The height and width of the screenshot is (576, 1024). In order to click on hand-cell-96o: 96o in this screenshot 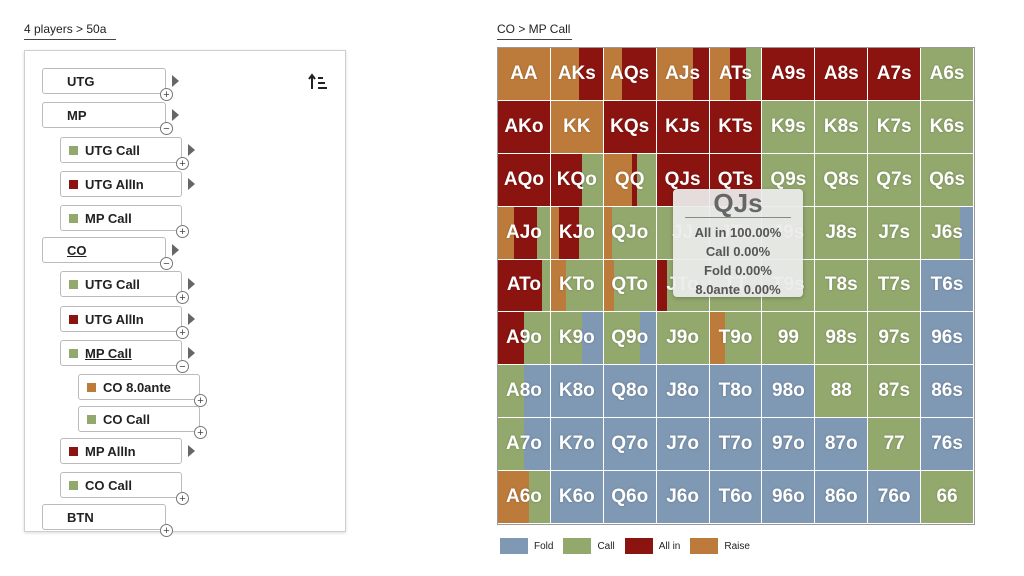, I will do `click(789, 497)`.